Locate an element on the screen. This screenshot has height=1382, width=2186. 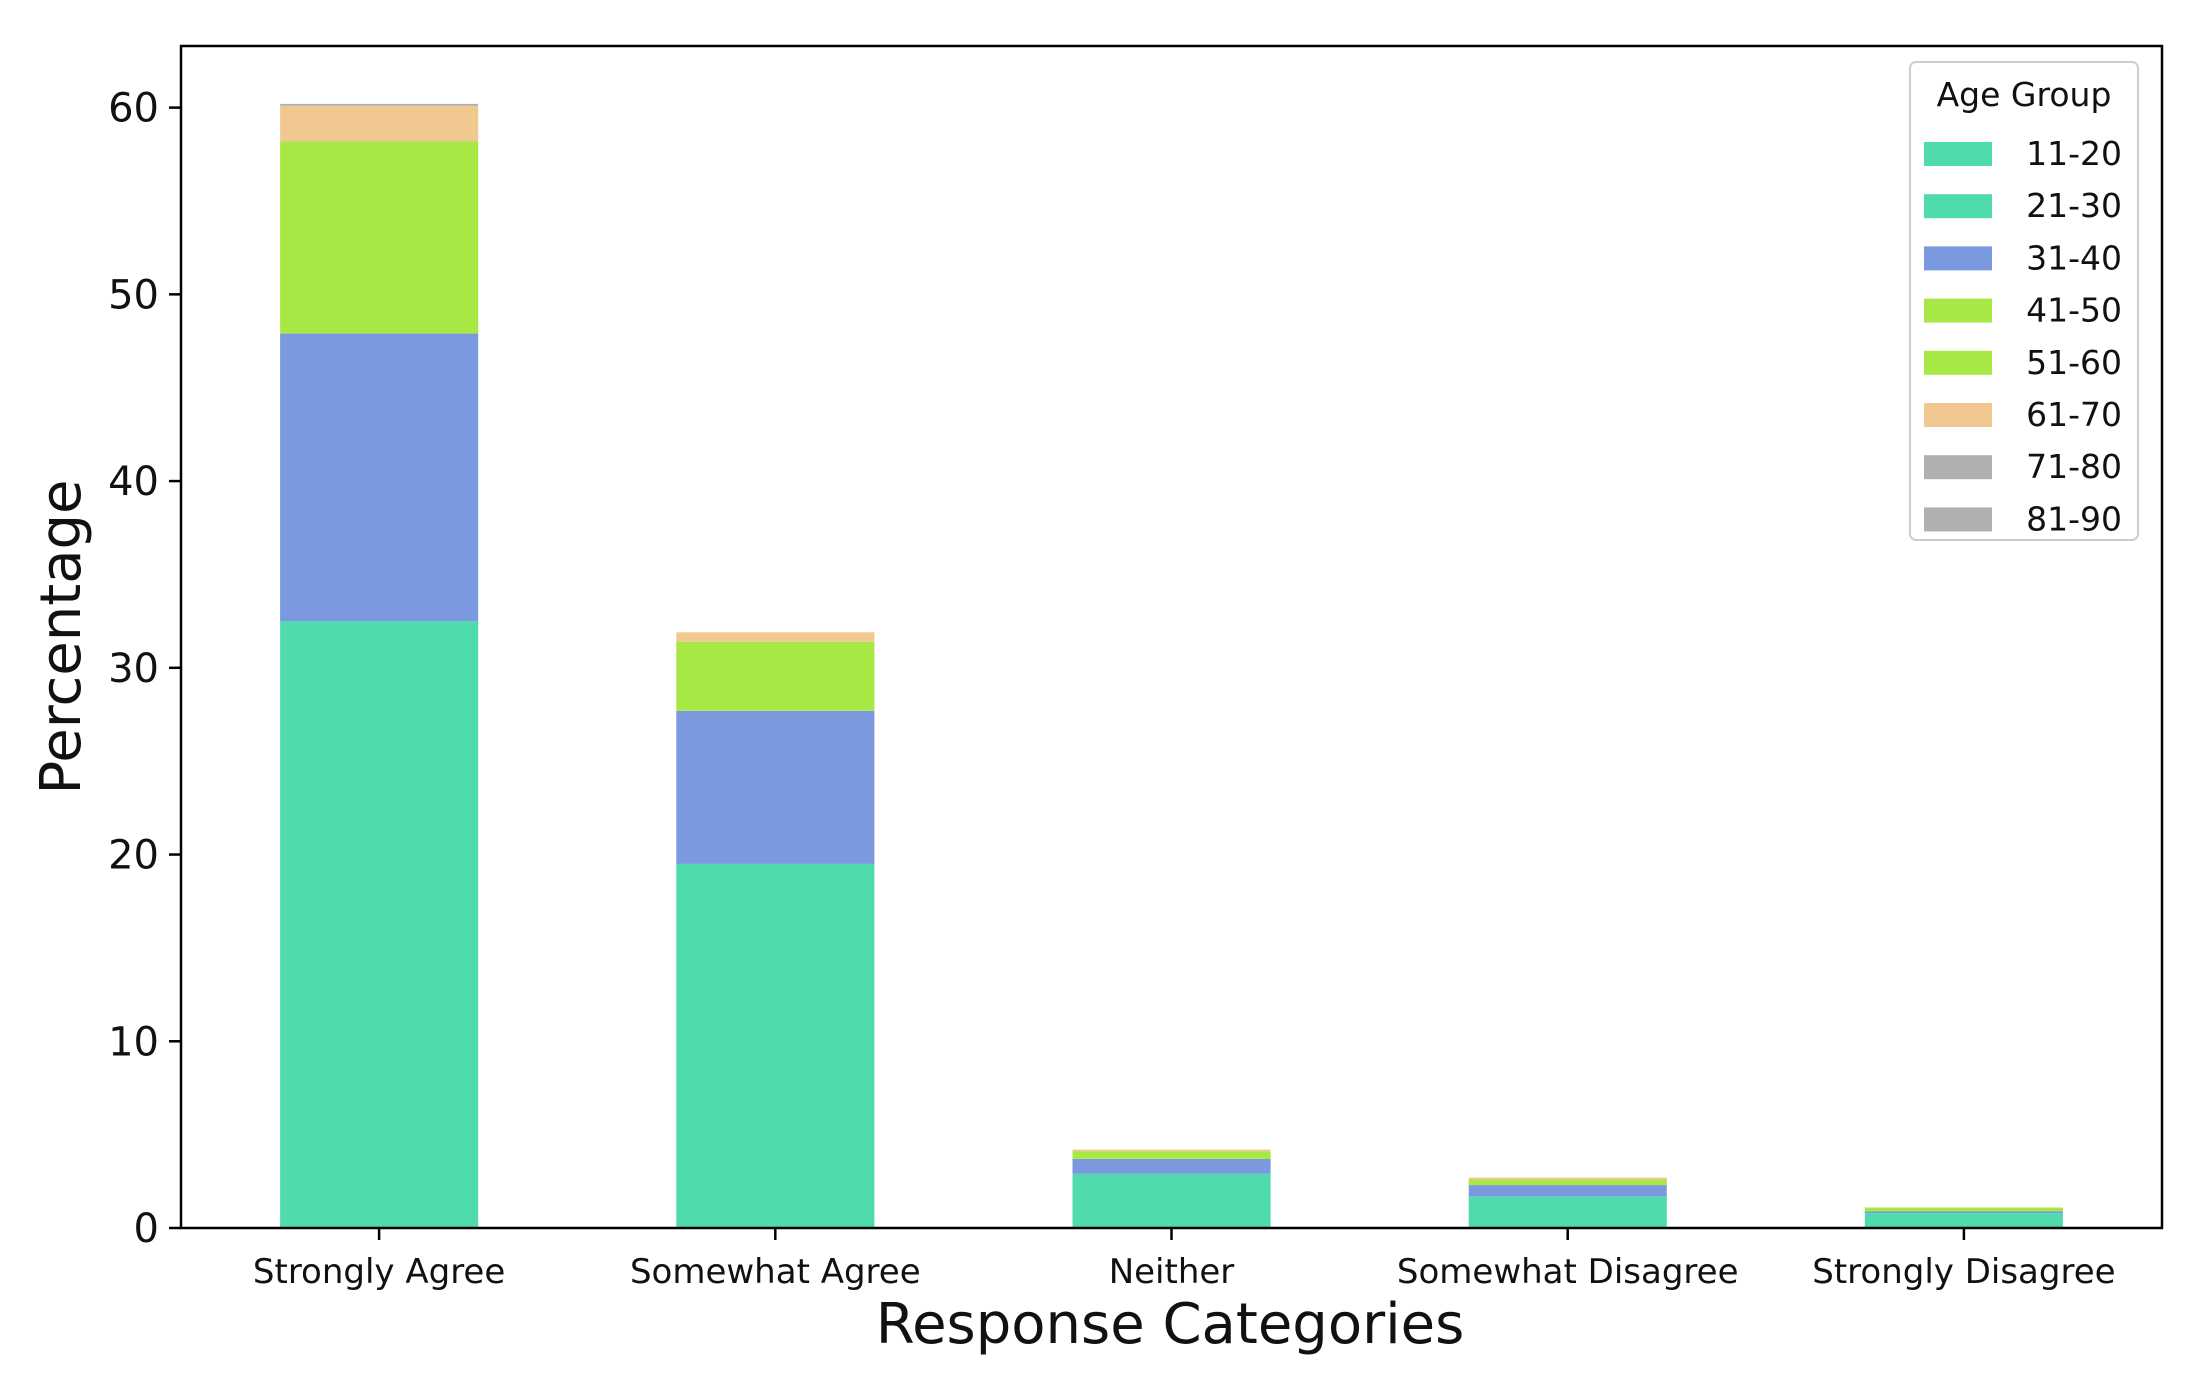
legend-label: 81-90 is located at coordinates (2074, 518).